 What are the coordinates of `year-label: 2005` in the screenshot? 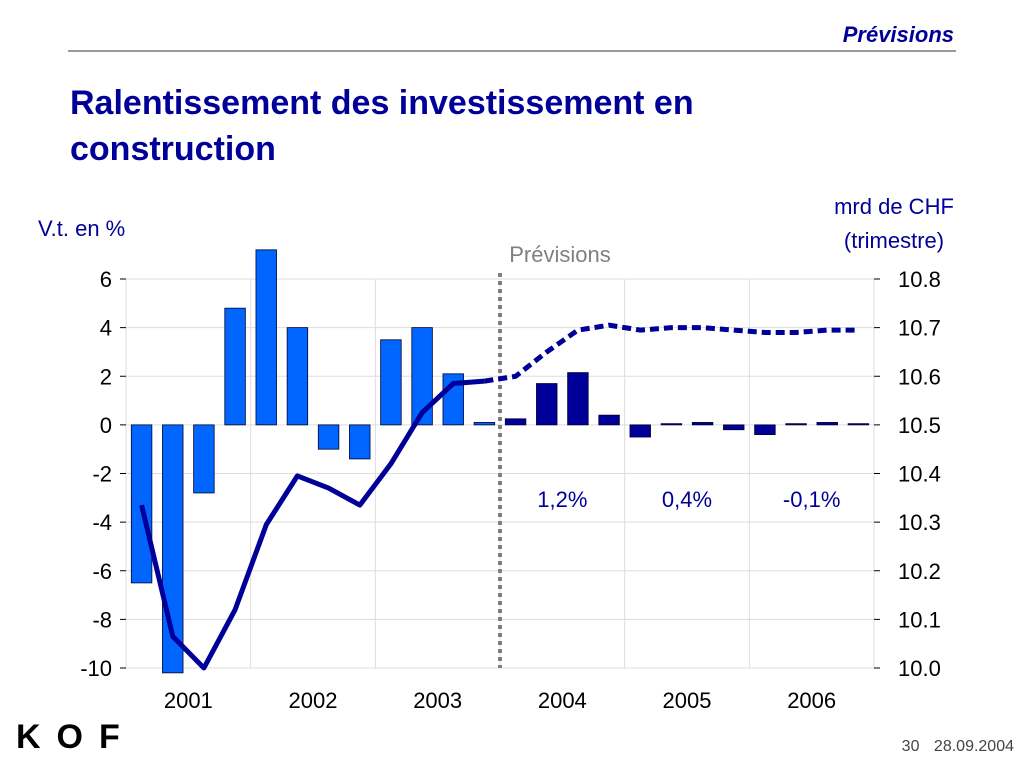 It's located at (687, 700).